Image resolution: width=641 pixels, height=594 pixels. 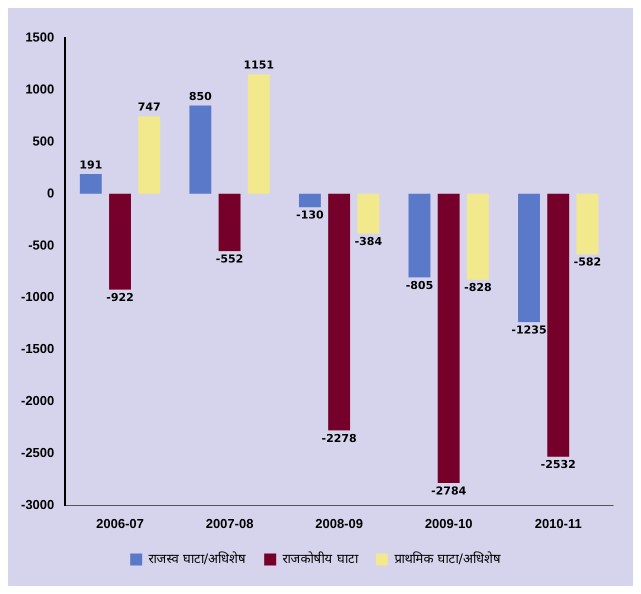 What do you see at coordinates (200, 96) in the screenshot?
I see `data-label: 850` at bounding box center [200, 96].